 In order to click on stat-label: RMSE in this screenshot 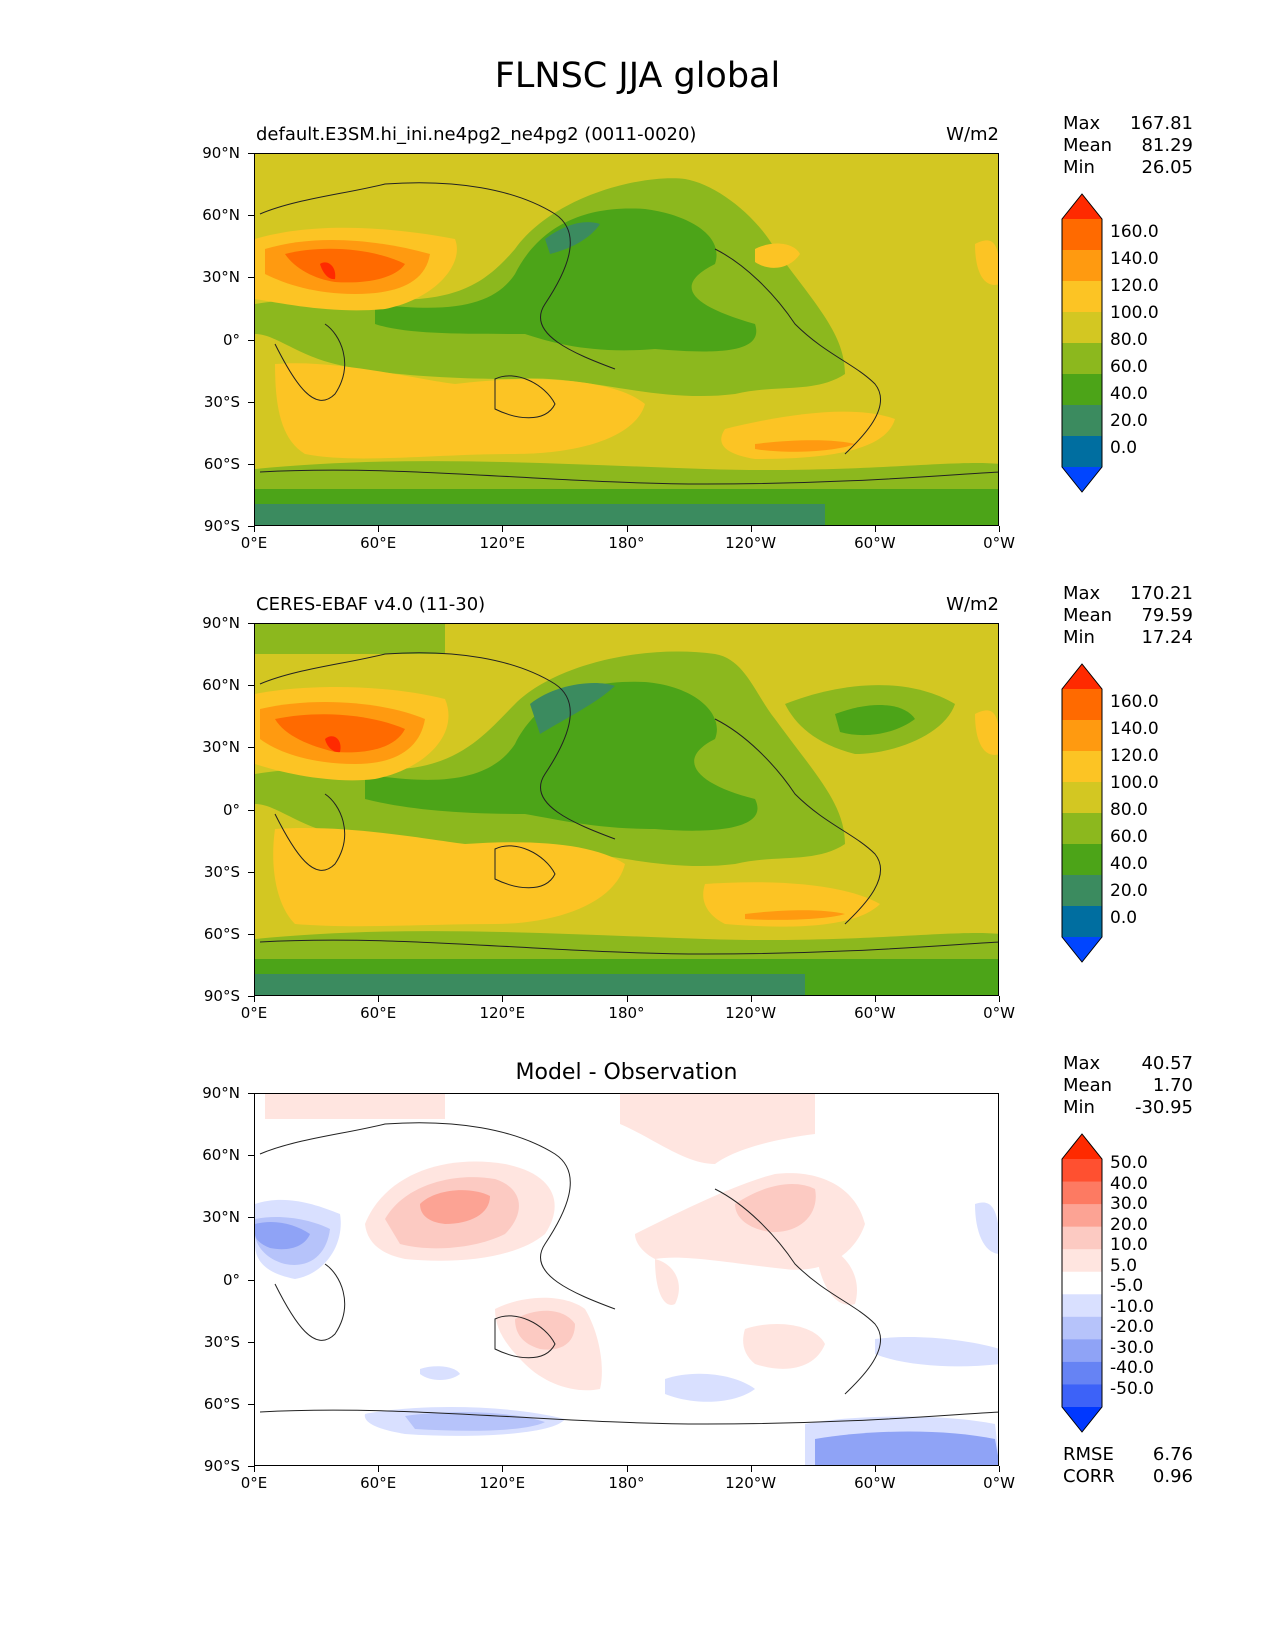, I will do `click(1088, 1454)`.